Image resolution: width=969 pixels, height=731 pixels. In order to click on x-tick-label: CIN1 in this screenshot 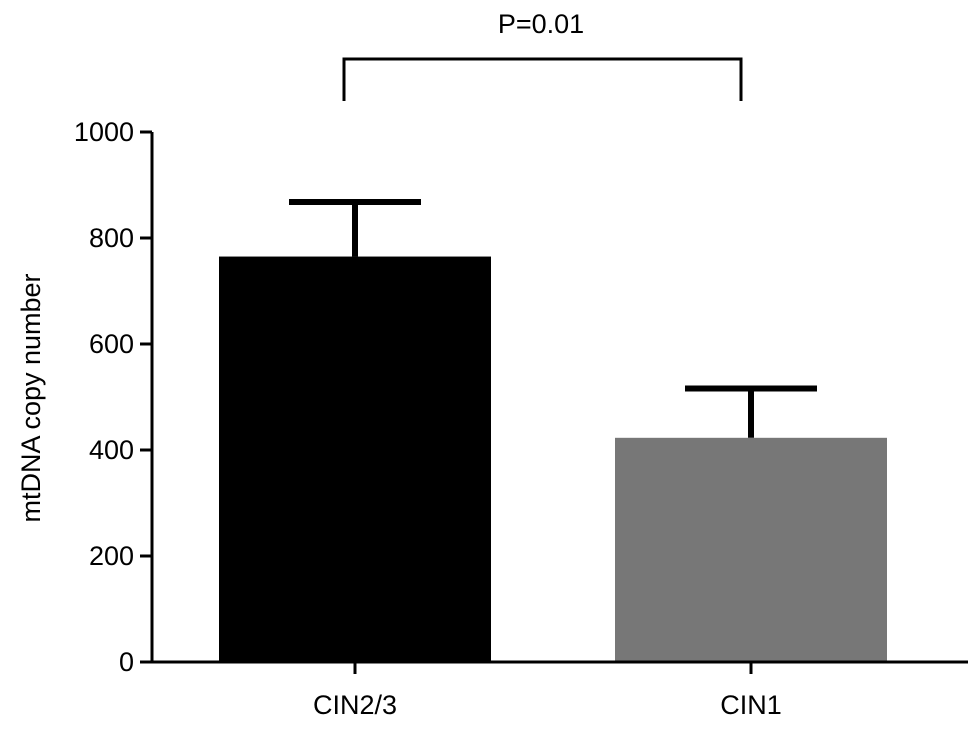, I will do `click(751, 705)`.